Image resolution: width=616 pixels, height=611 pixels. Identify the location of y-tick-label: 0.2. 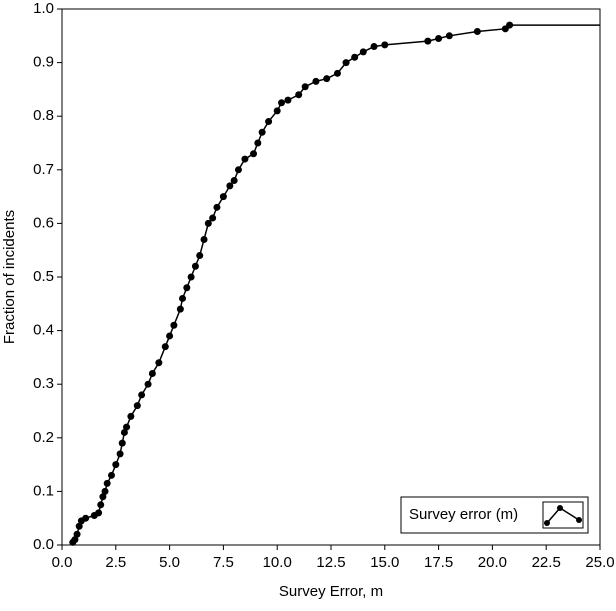
(43, 437).